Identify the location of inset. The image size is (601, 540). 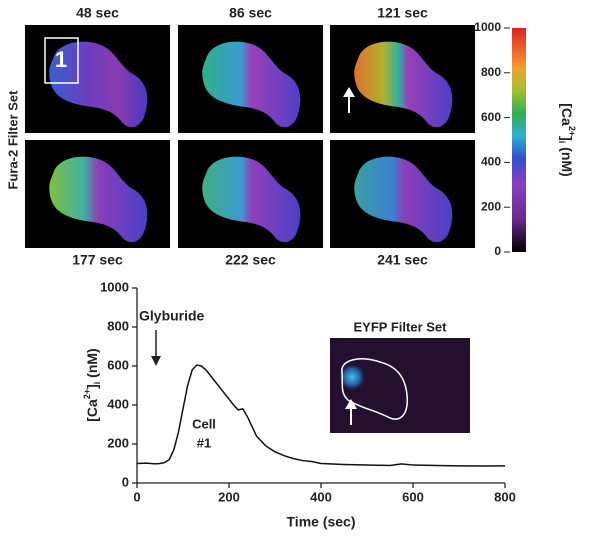
(400, 385).